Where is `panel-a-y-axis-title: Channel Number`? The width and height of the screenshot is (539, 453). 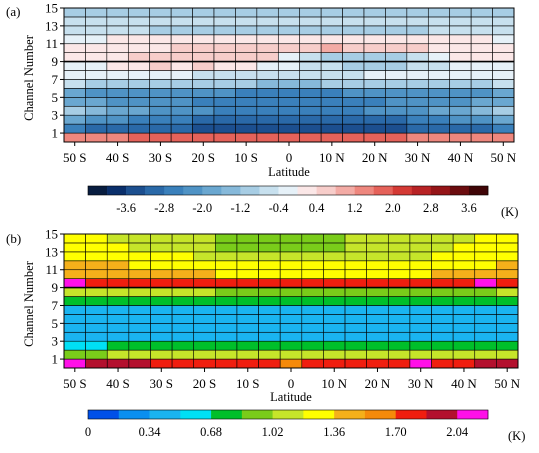
panel-a-y-axis-title: Channel Number is located at coordinates (29, 77).